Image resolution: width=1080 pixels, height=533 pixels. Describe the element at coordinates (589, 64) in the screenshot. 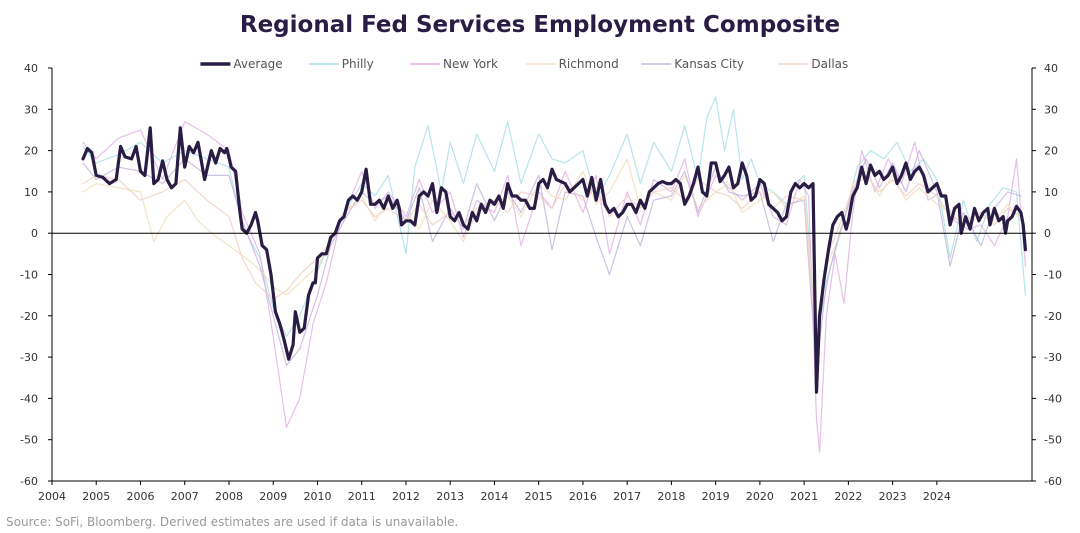

I see `legend-label-richmond: Richmond` at that location.